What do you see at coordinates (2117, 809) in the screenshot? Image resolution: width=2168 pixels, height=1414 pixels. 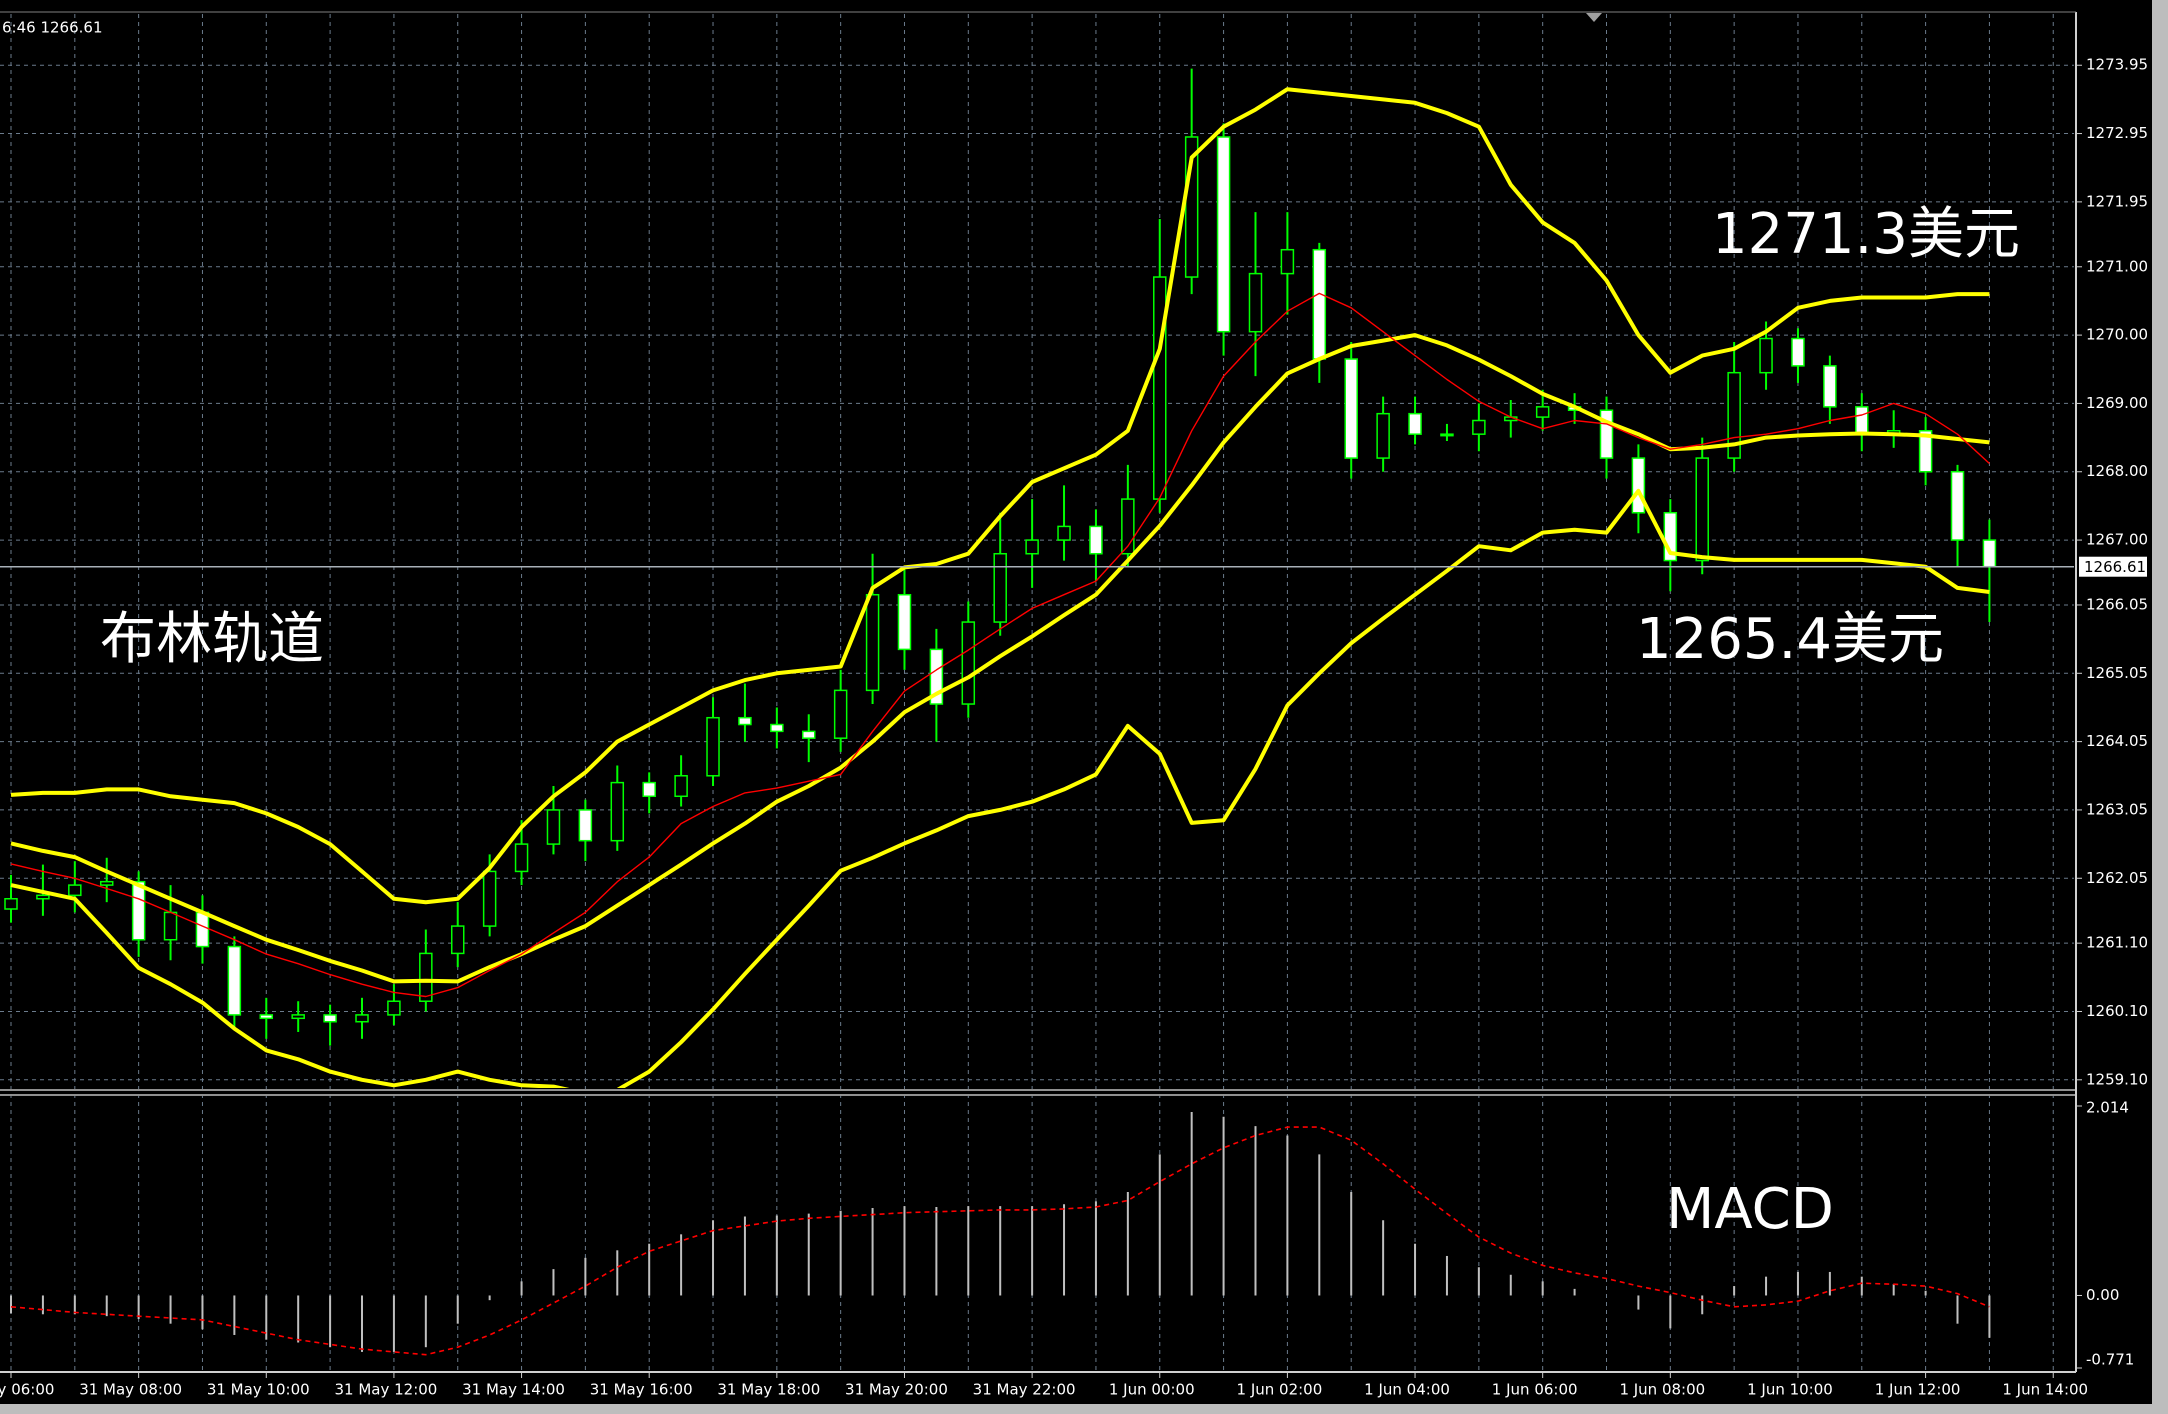 I see `y-tick-label: 1263.05` at bounding box center [2117, 809].